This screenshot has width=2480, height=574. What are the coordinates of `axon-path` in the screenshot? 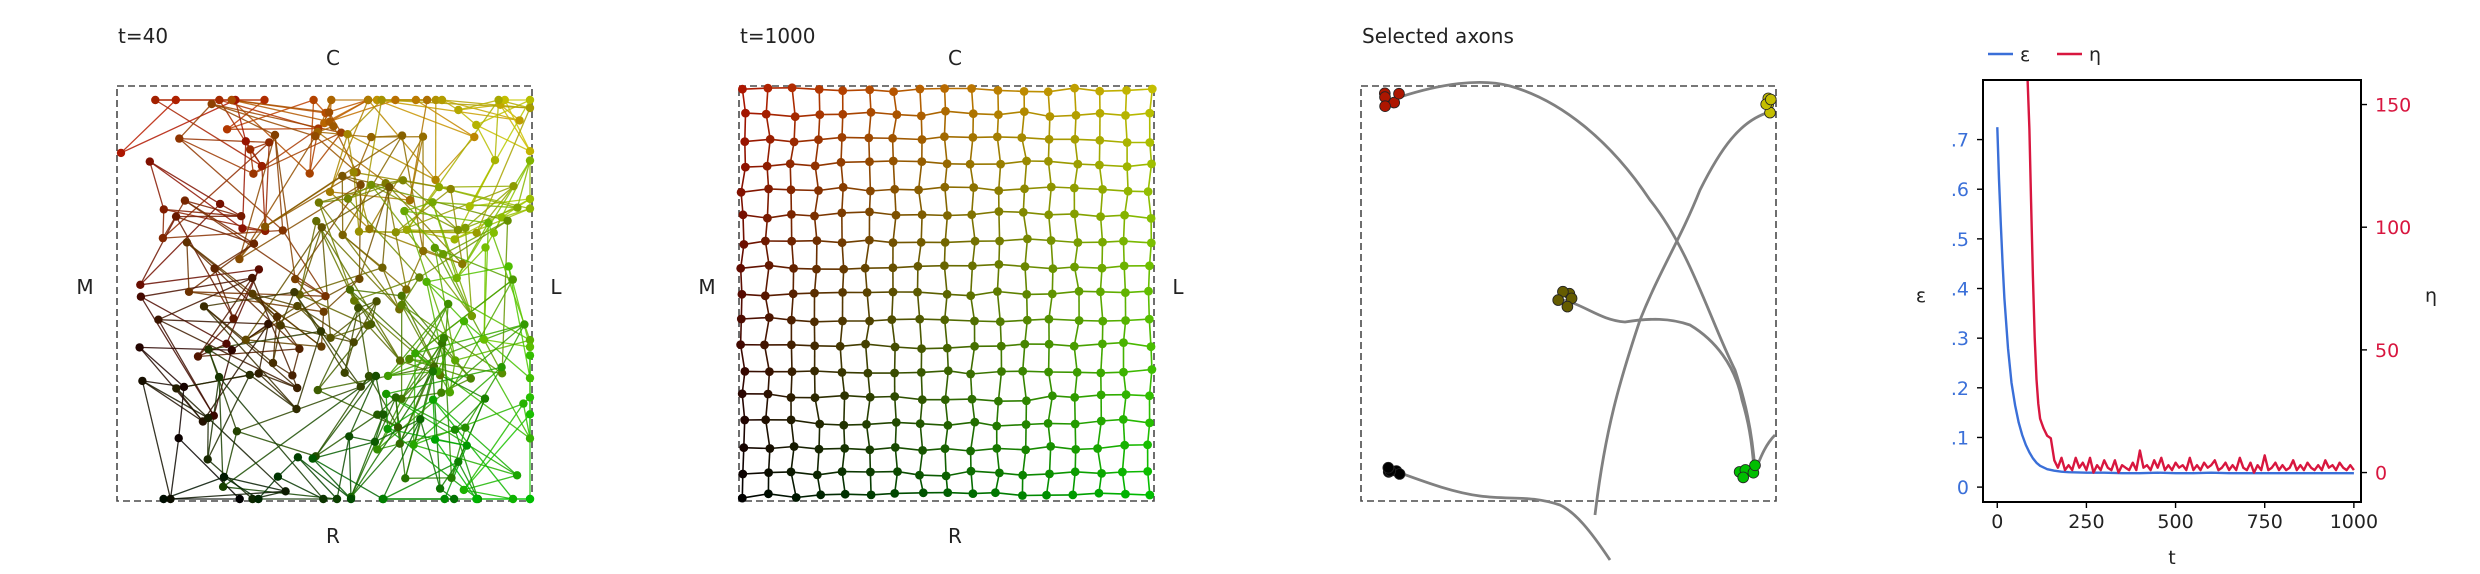 It's located at (1501, 514).